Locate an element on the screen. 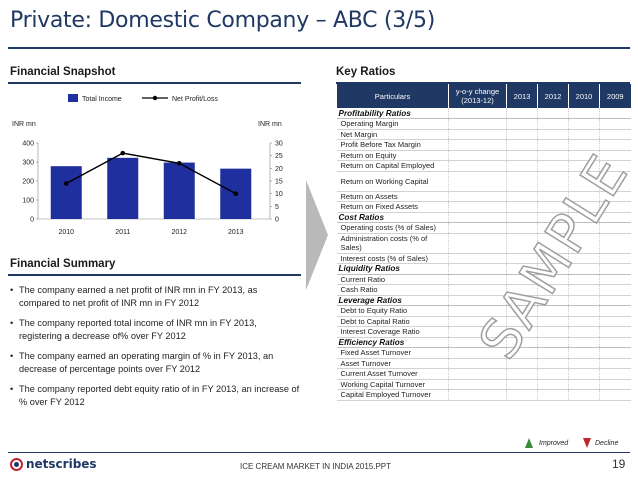  point-net-profit-2011 is located at coordinates (123, 153).